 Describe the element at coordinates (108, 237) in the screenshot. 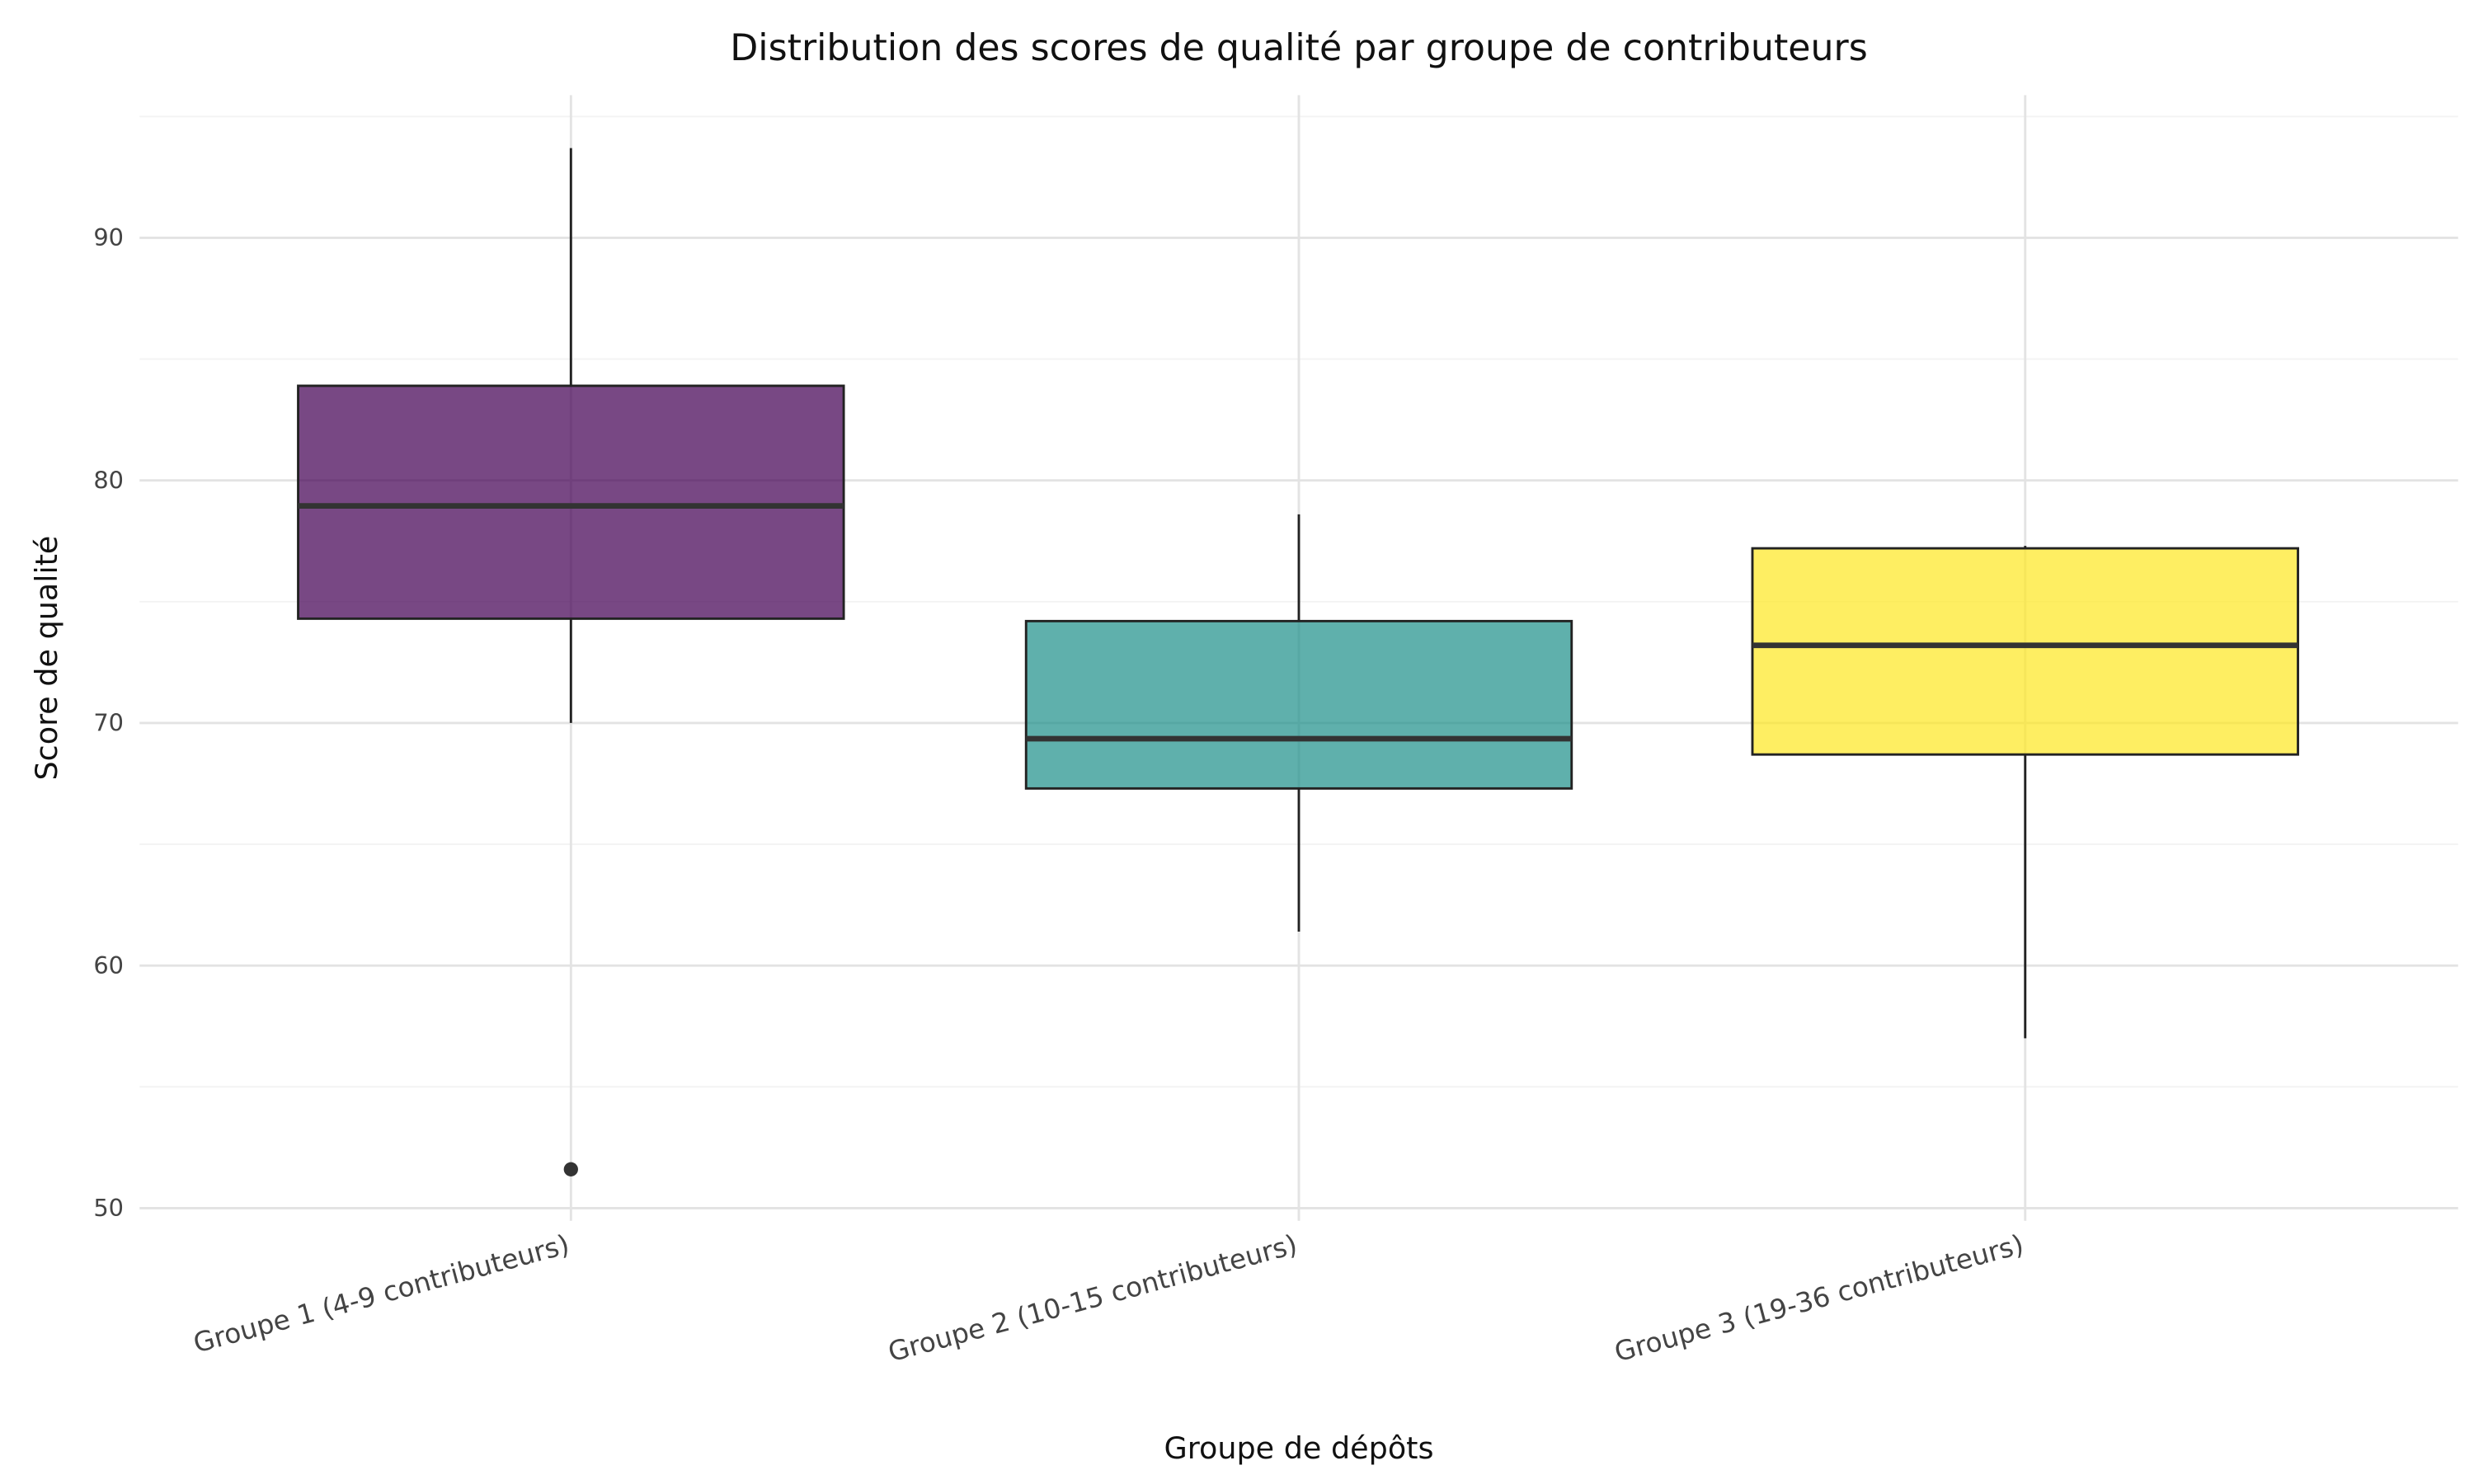

I see `y-tick-label: 90` at that location.